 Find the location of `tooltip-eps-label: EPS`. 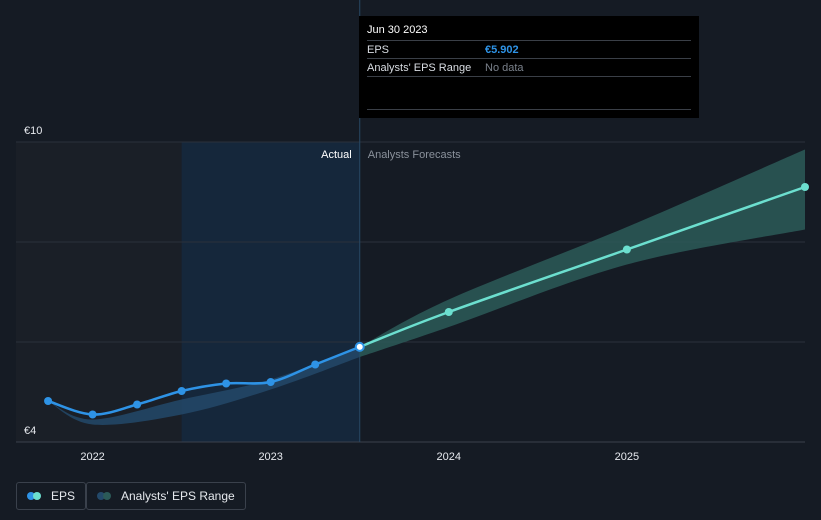

tooltip-eps-label: EPS is located at coordinates (378, 49).